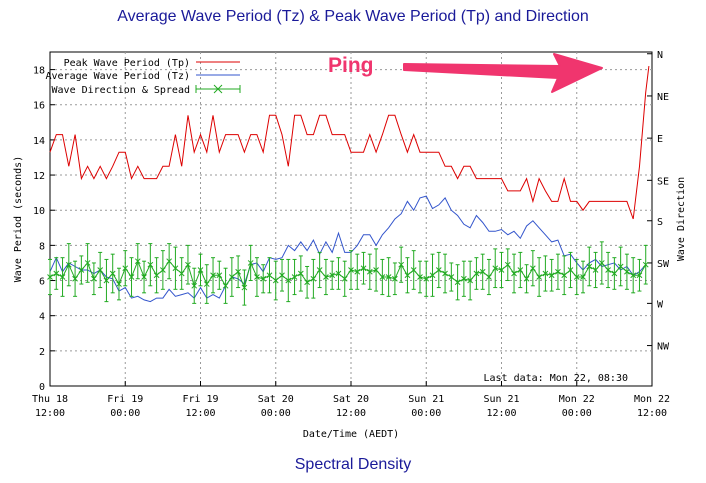 This screenshot has height=483, width=706. What do you see at coordinates (39, 141) in the screenshot?
I see `y-tick-label: 14` at bounding box center [39, 141].